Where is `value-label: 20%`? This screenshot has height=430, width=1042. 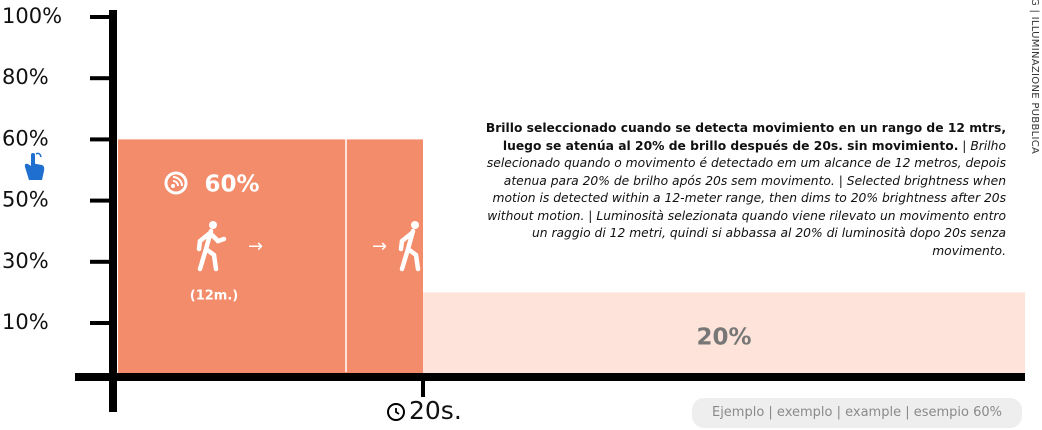
value-label: 20% is located at coordinates (723, 338).